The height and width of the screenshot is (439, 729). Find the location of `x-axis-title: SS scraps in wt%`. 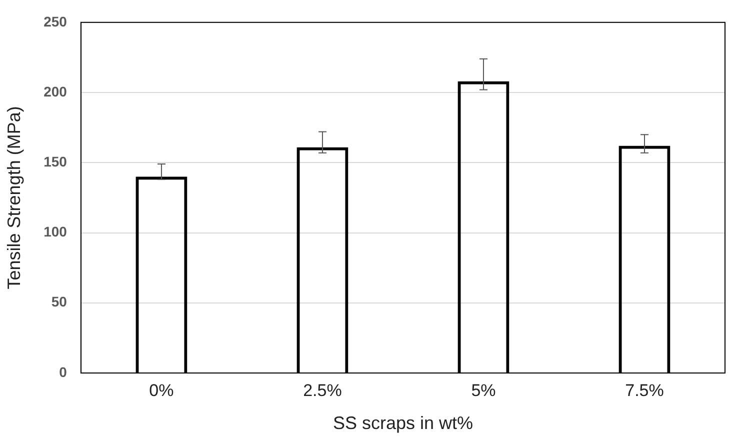

x-axis-title: SS scraps in wt% is located at coordinates (403, 423).